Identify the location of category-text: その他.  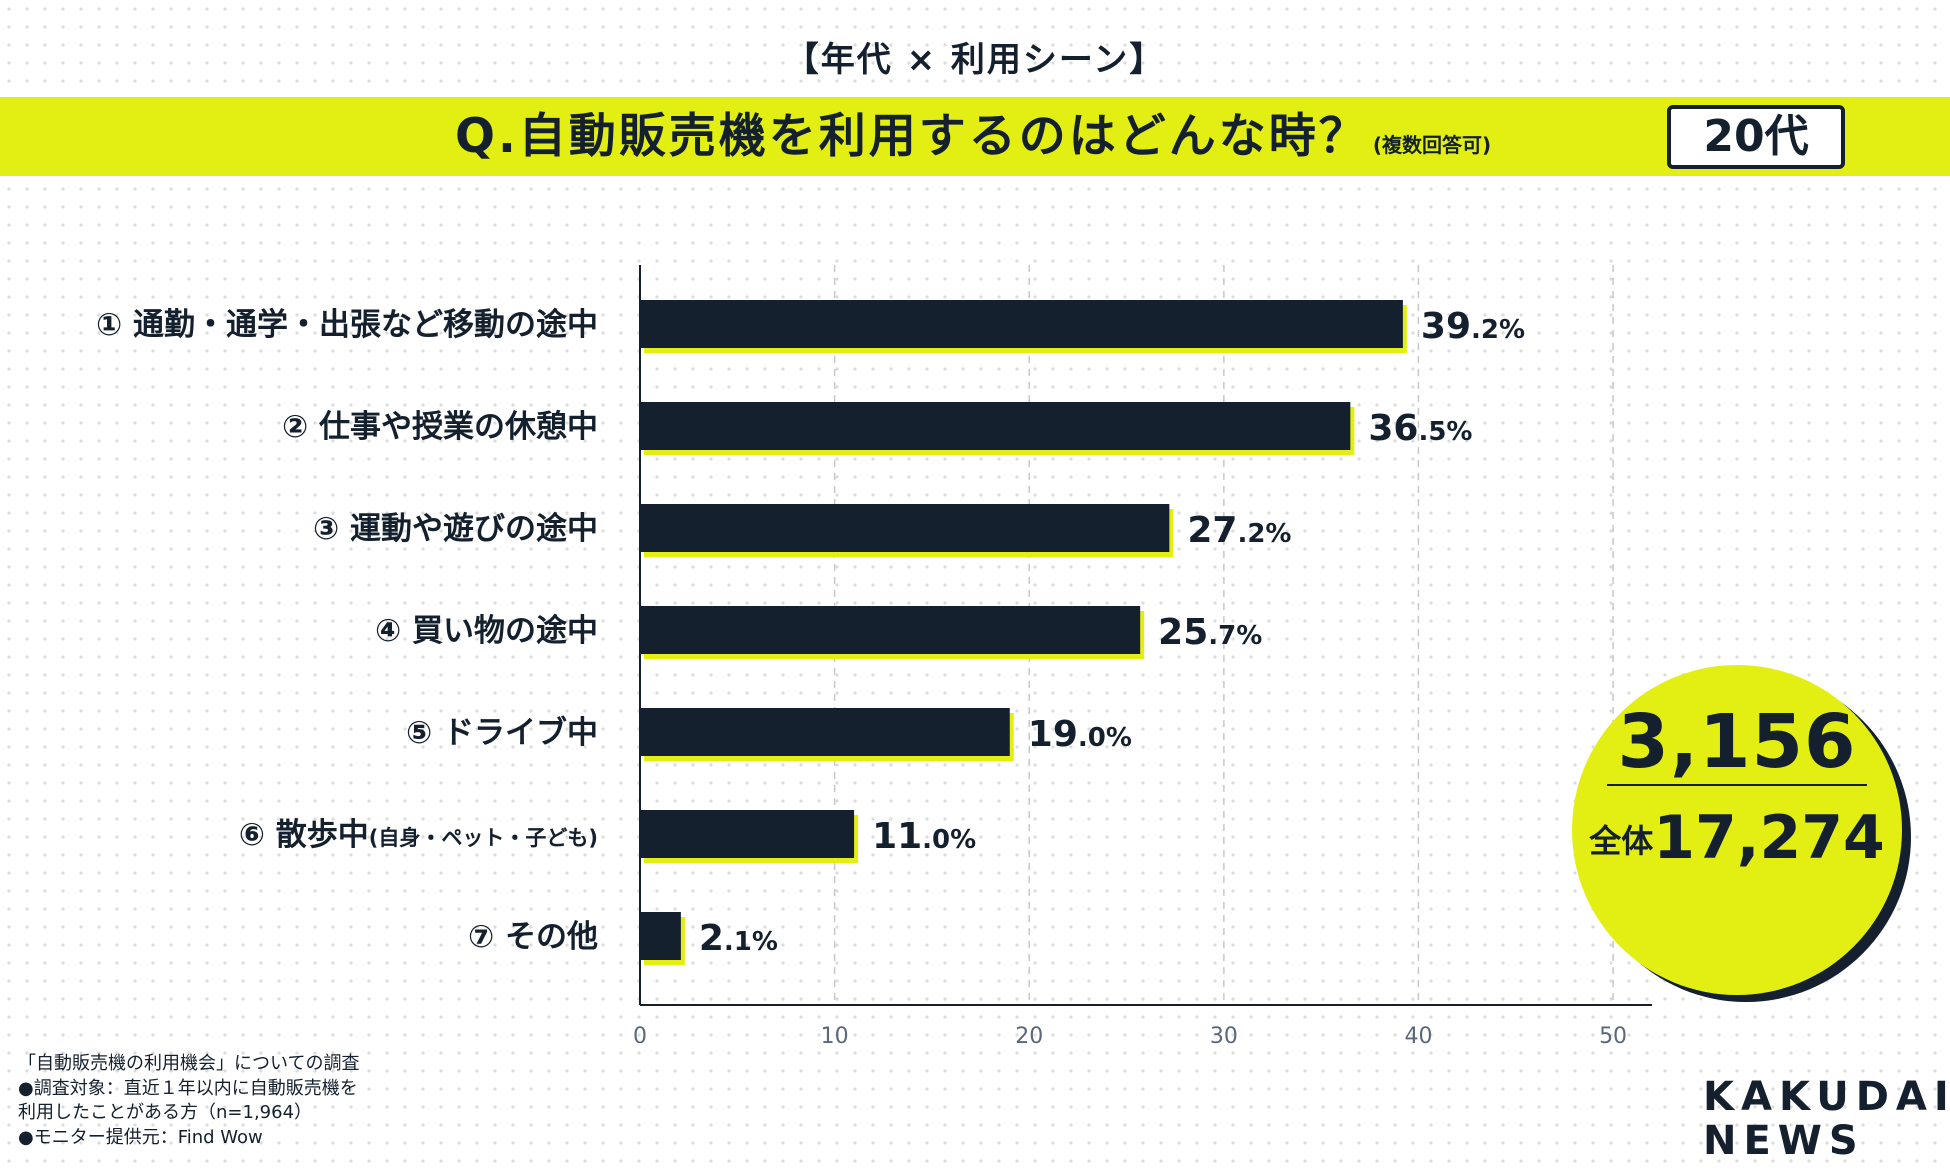
(551, 937).